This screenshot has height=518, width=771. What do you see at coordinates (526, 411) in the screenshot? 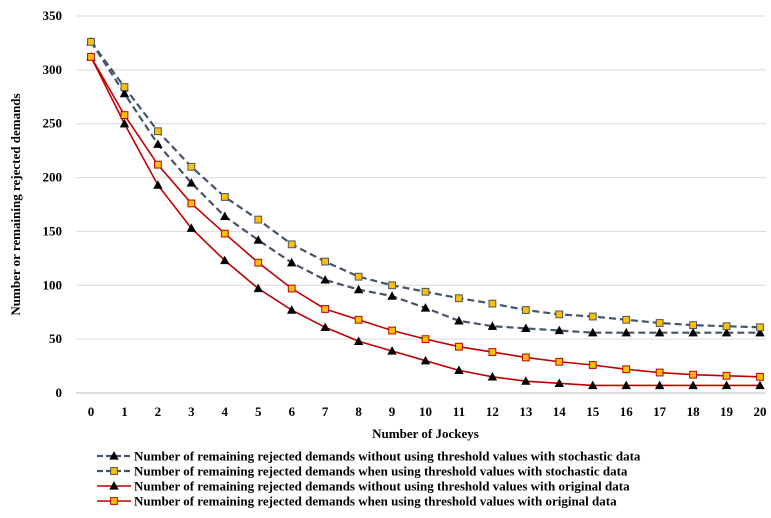
I see `x-tick-label: 13` at bounding box center [526, 411].